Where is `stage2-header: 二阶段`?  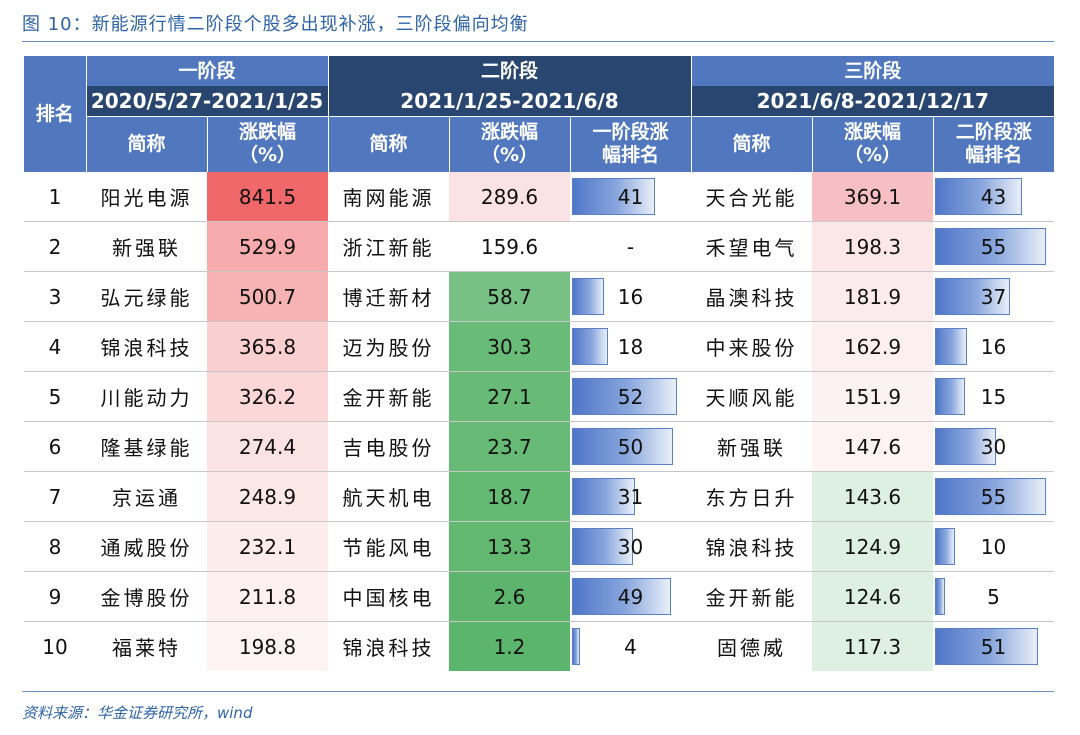 stage2-header: 二阶段 is located at coordinates (509, 71).